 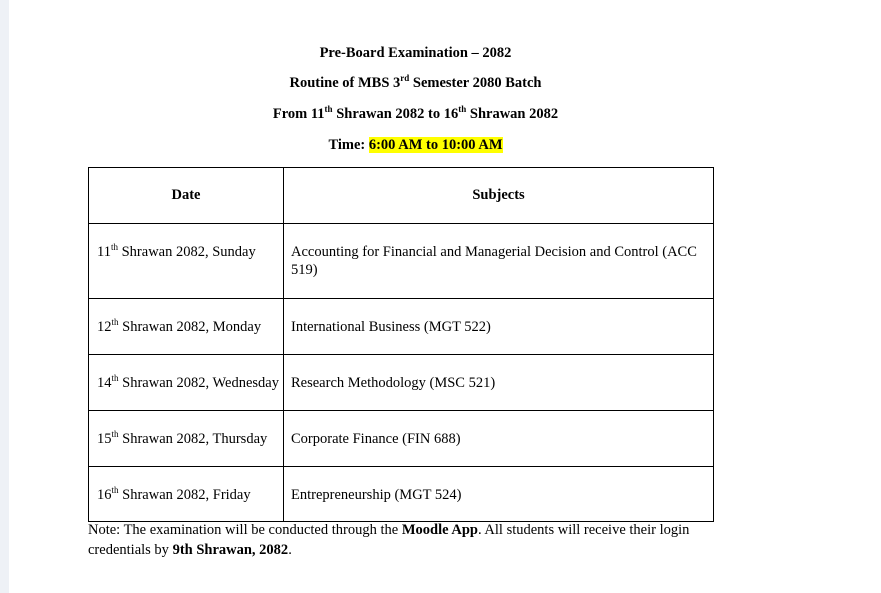 I want to click on header-subjects: Subjects, so click(x=498, y=195).